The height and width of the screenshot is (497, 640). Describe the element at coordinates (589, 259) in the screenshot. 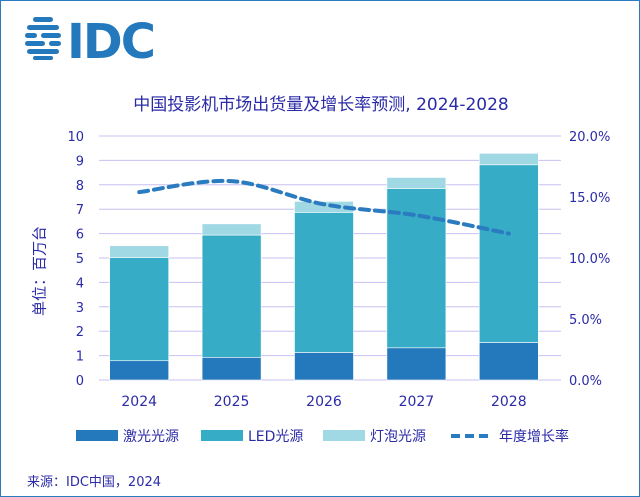

I see `y2-tick-label: 10.0%` at that location.